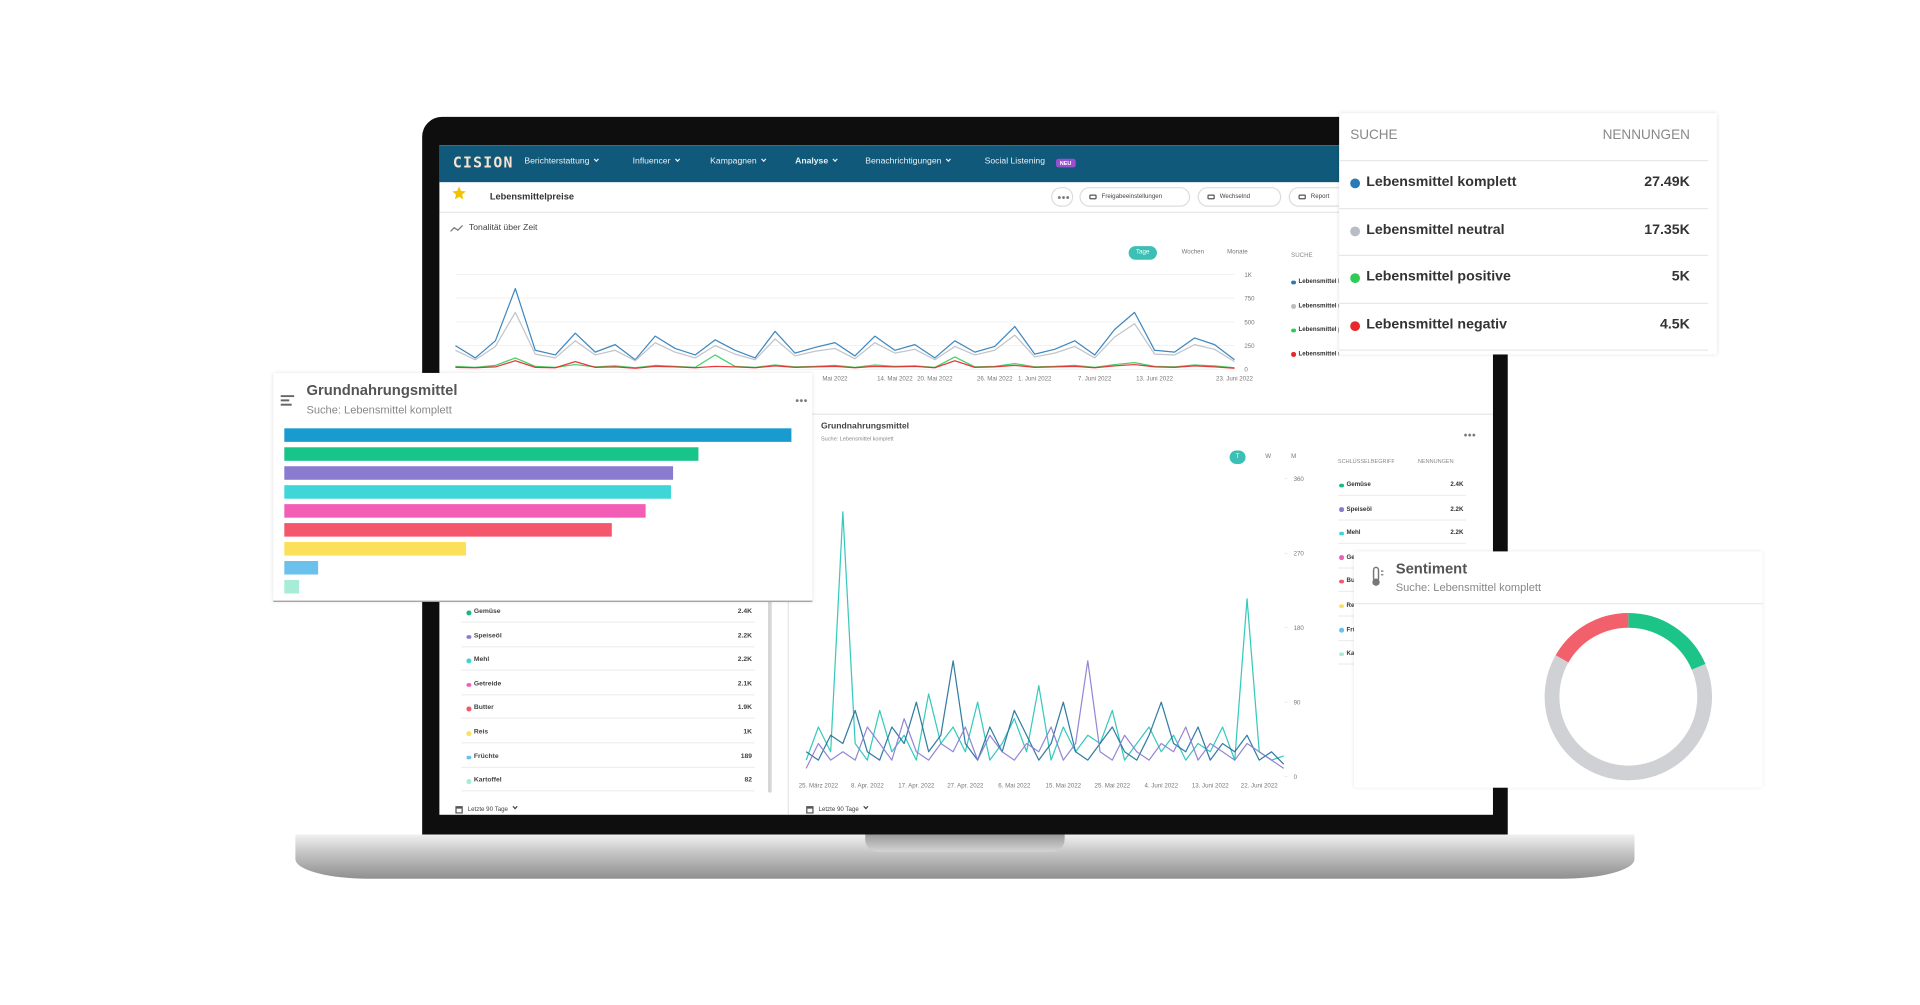 Image resolution: width=1920 pixels, height=1005 pixels. Describe the element at coordinates (1436, 325) in the screenshot. I see `search-name: Lebensmittel negativ` at that location.